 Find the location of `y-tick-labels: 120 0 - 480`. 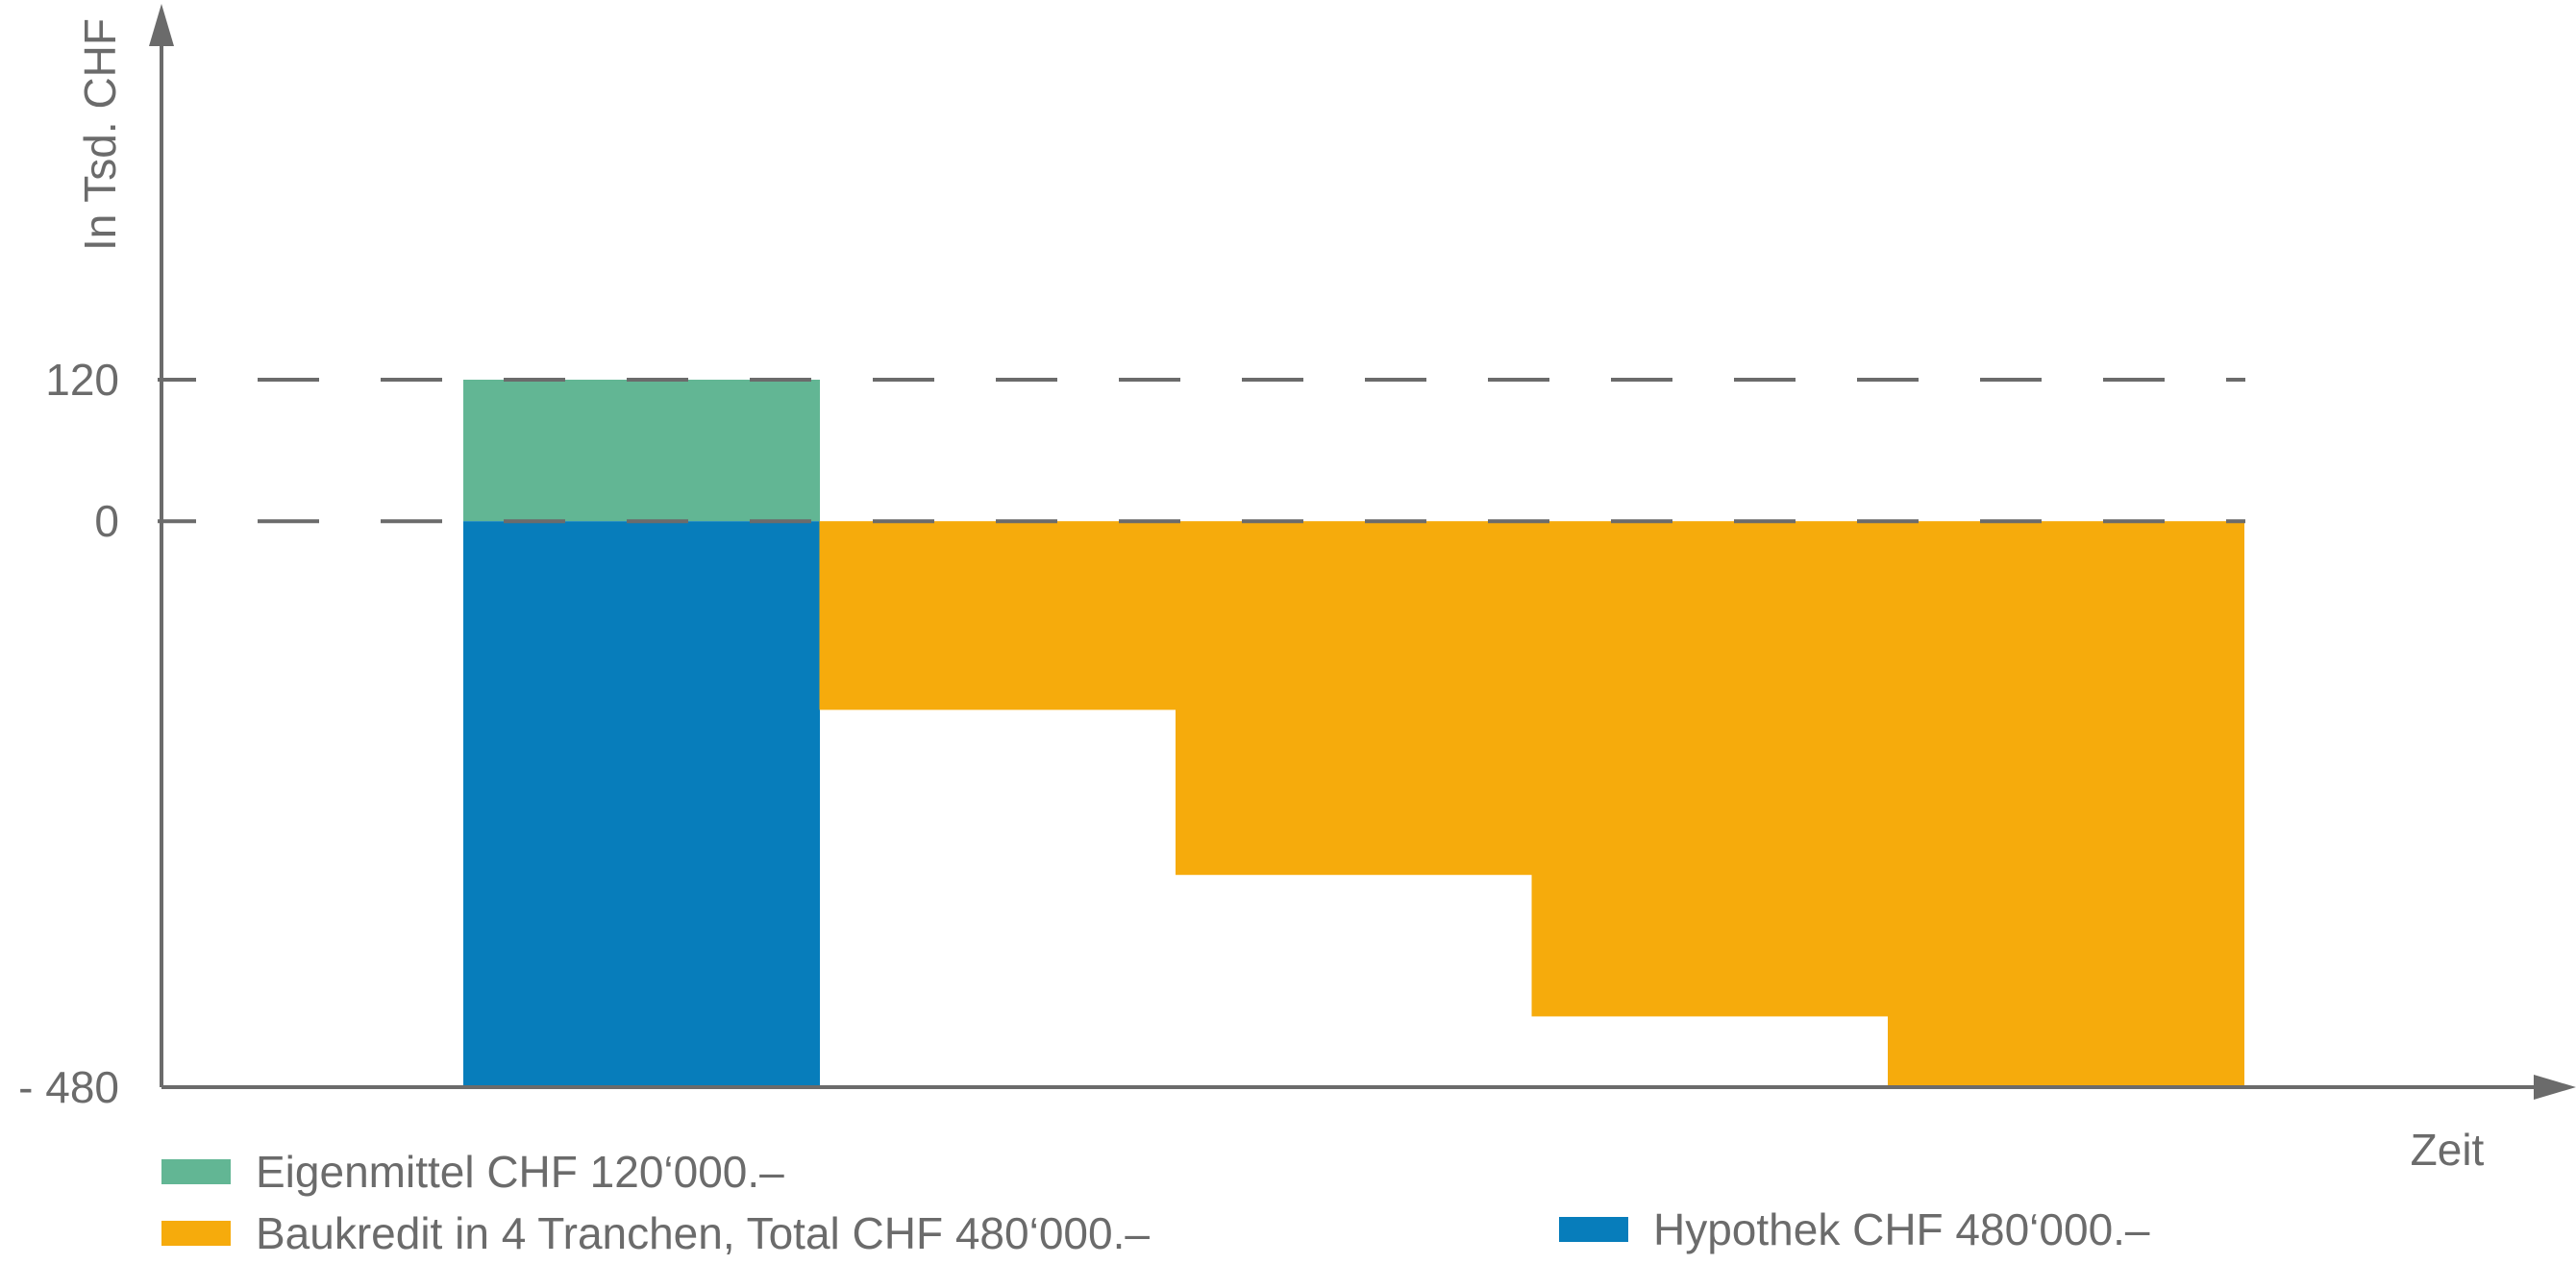

y-tick-labels: 120 0 - 480 is located at coordinates (68, 733).